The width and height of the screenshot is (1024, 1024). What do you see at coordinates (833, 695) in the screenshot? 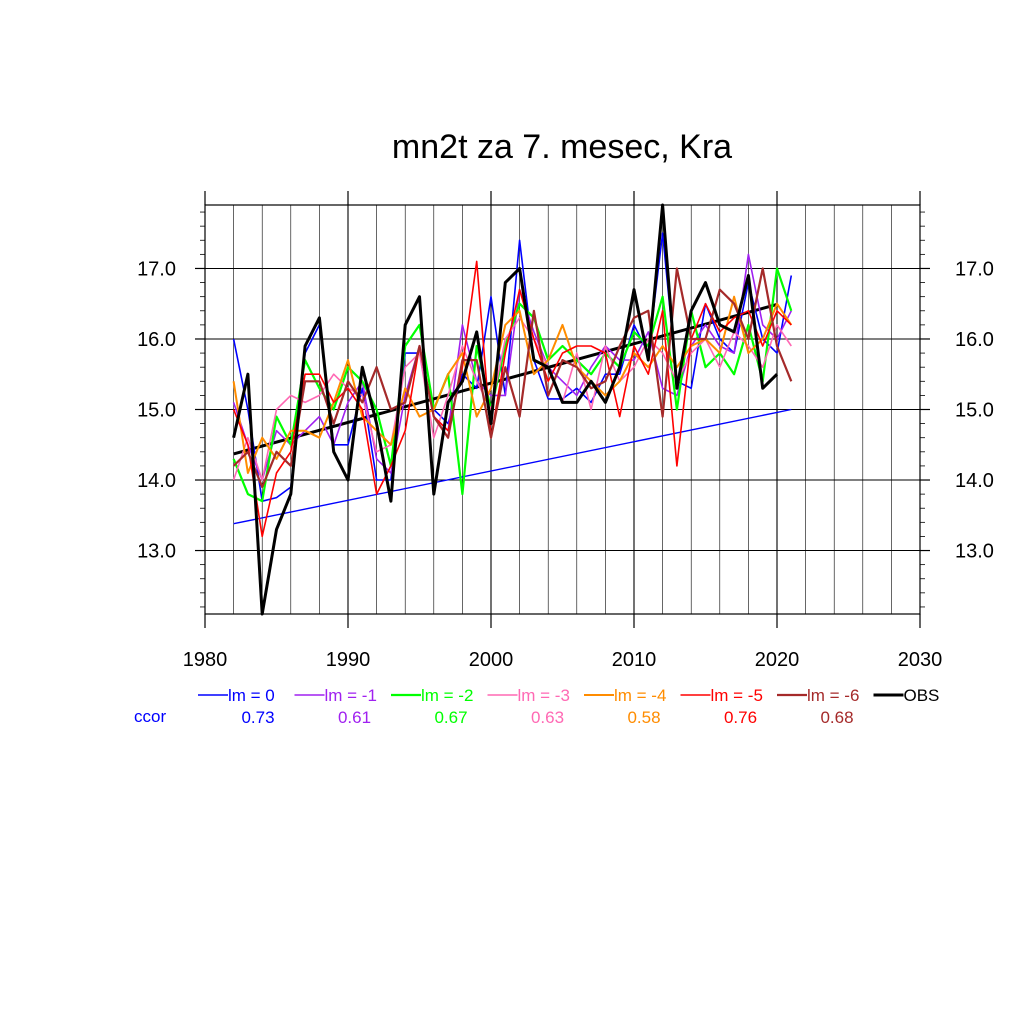
I see `legend-label: lm = -6` at bounding box center [833, 695].